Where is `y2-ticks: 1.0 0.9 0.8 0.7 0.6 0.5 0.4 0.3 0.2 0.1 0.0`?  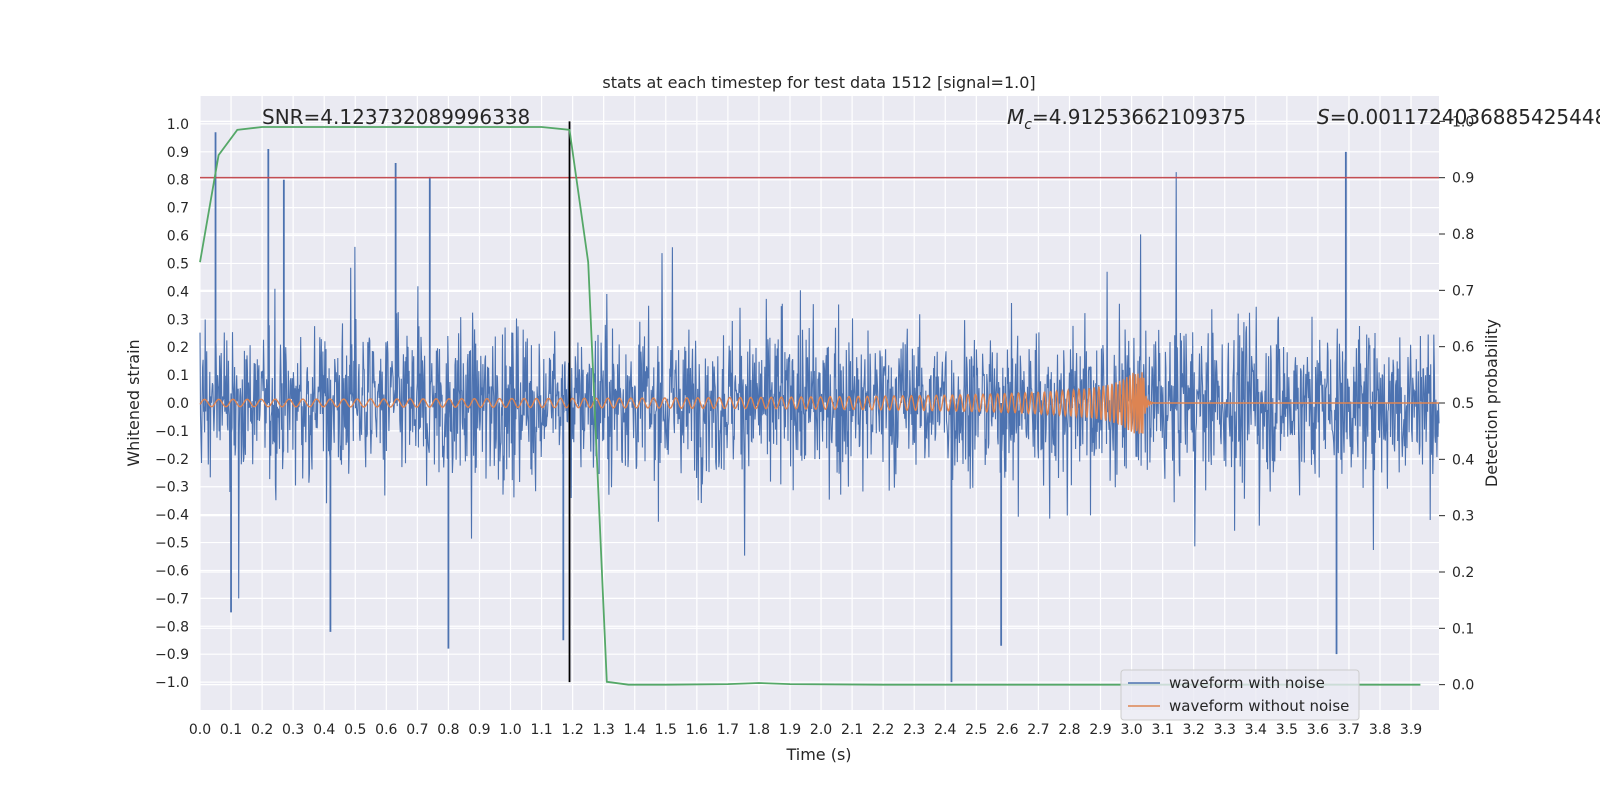 y2-ticks: 1.0 0.9 0.8 0.7 0.6 0.5 0.4 0.3 0.2 0.1 0.0 is located at coordinates (1456, 404).